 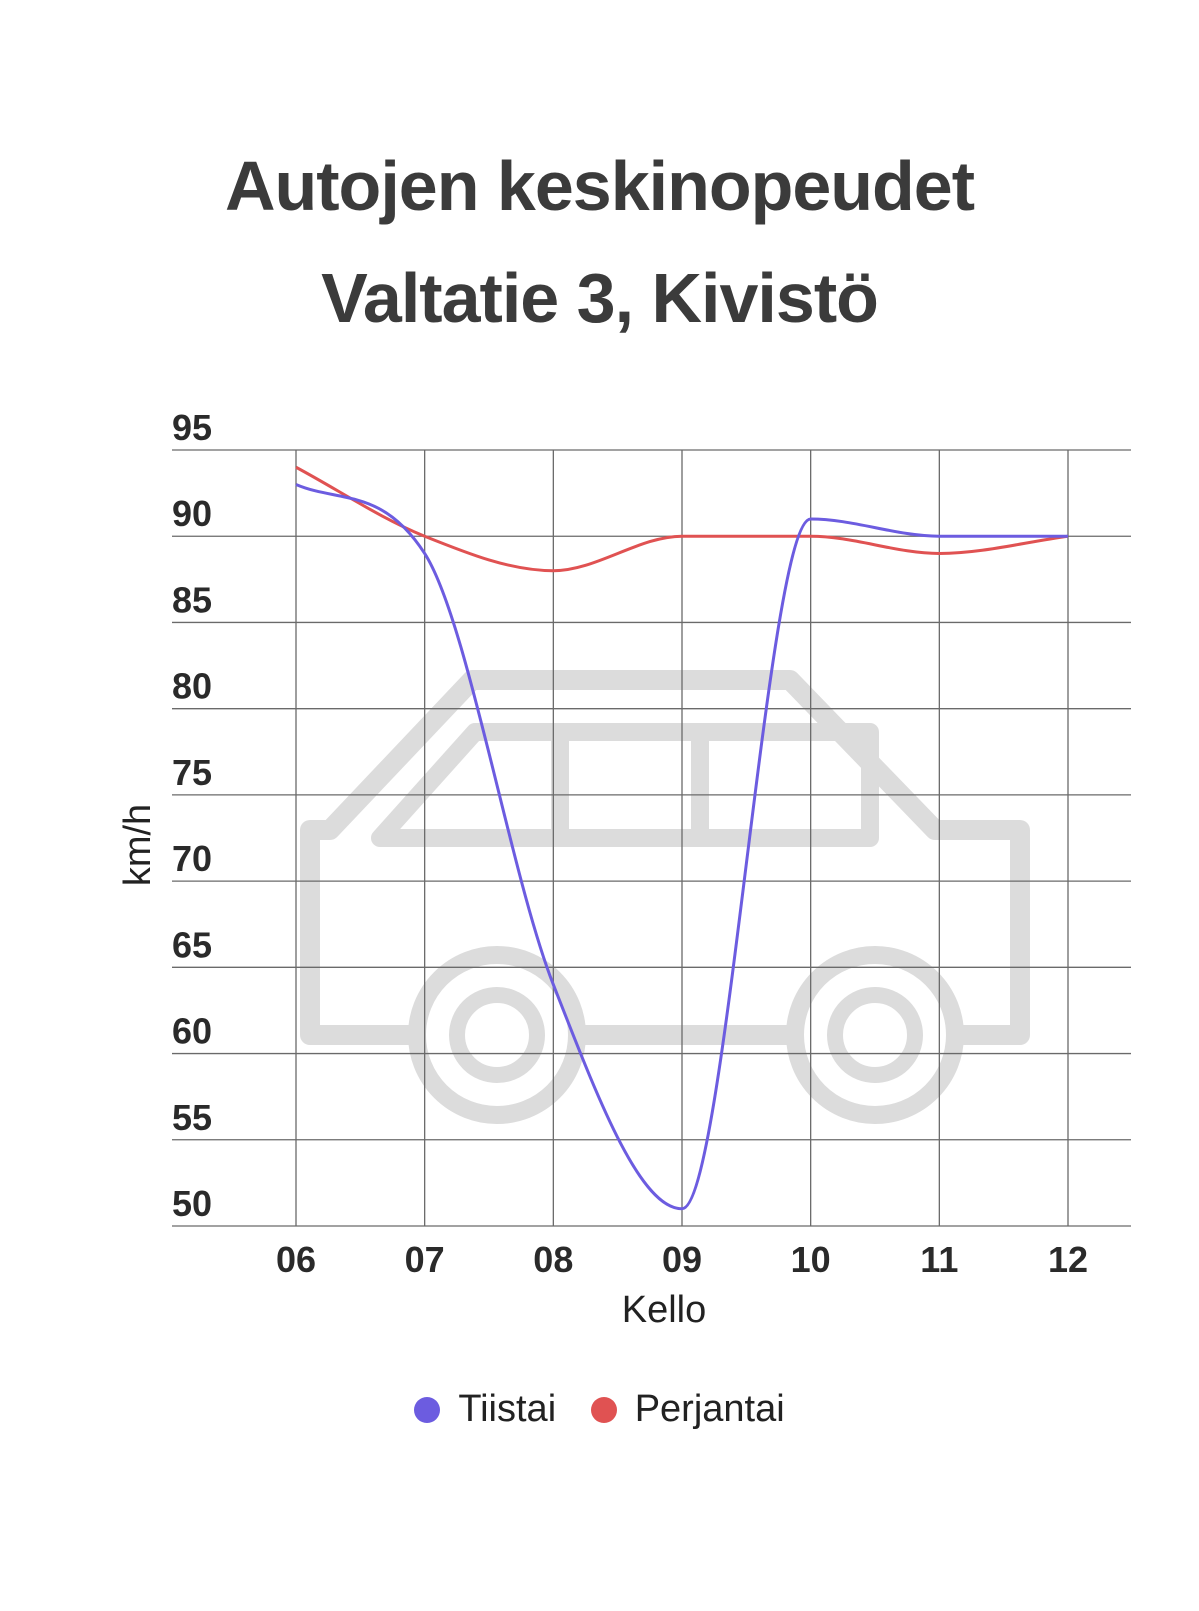 I want to click on y-tick-label: 90, so click(x=192, y=513).